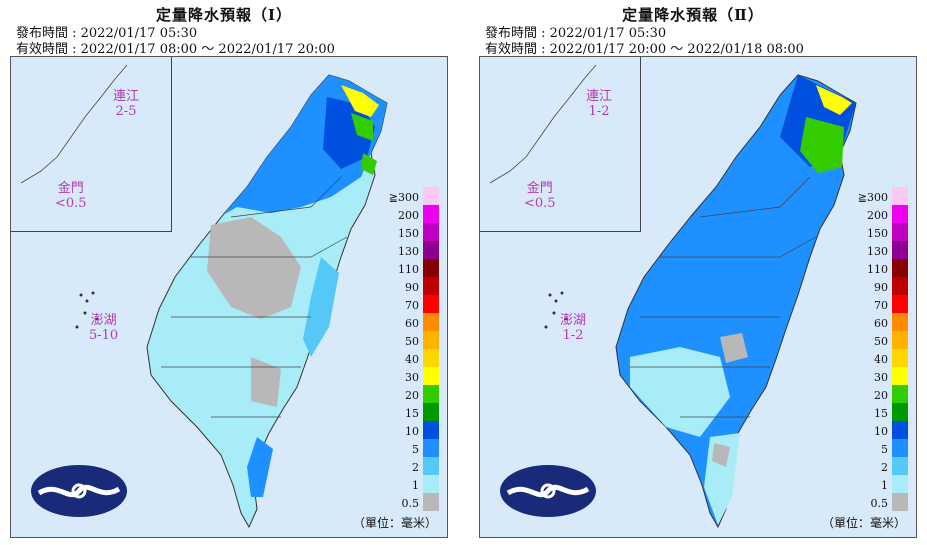  I want to click on legend-label: 30, so click(412, 377).